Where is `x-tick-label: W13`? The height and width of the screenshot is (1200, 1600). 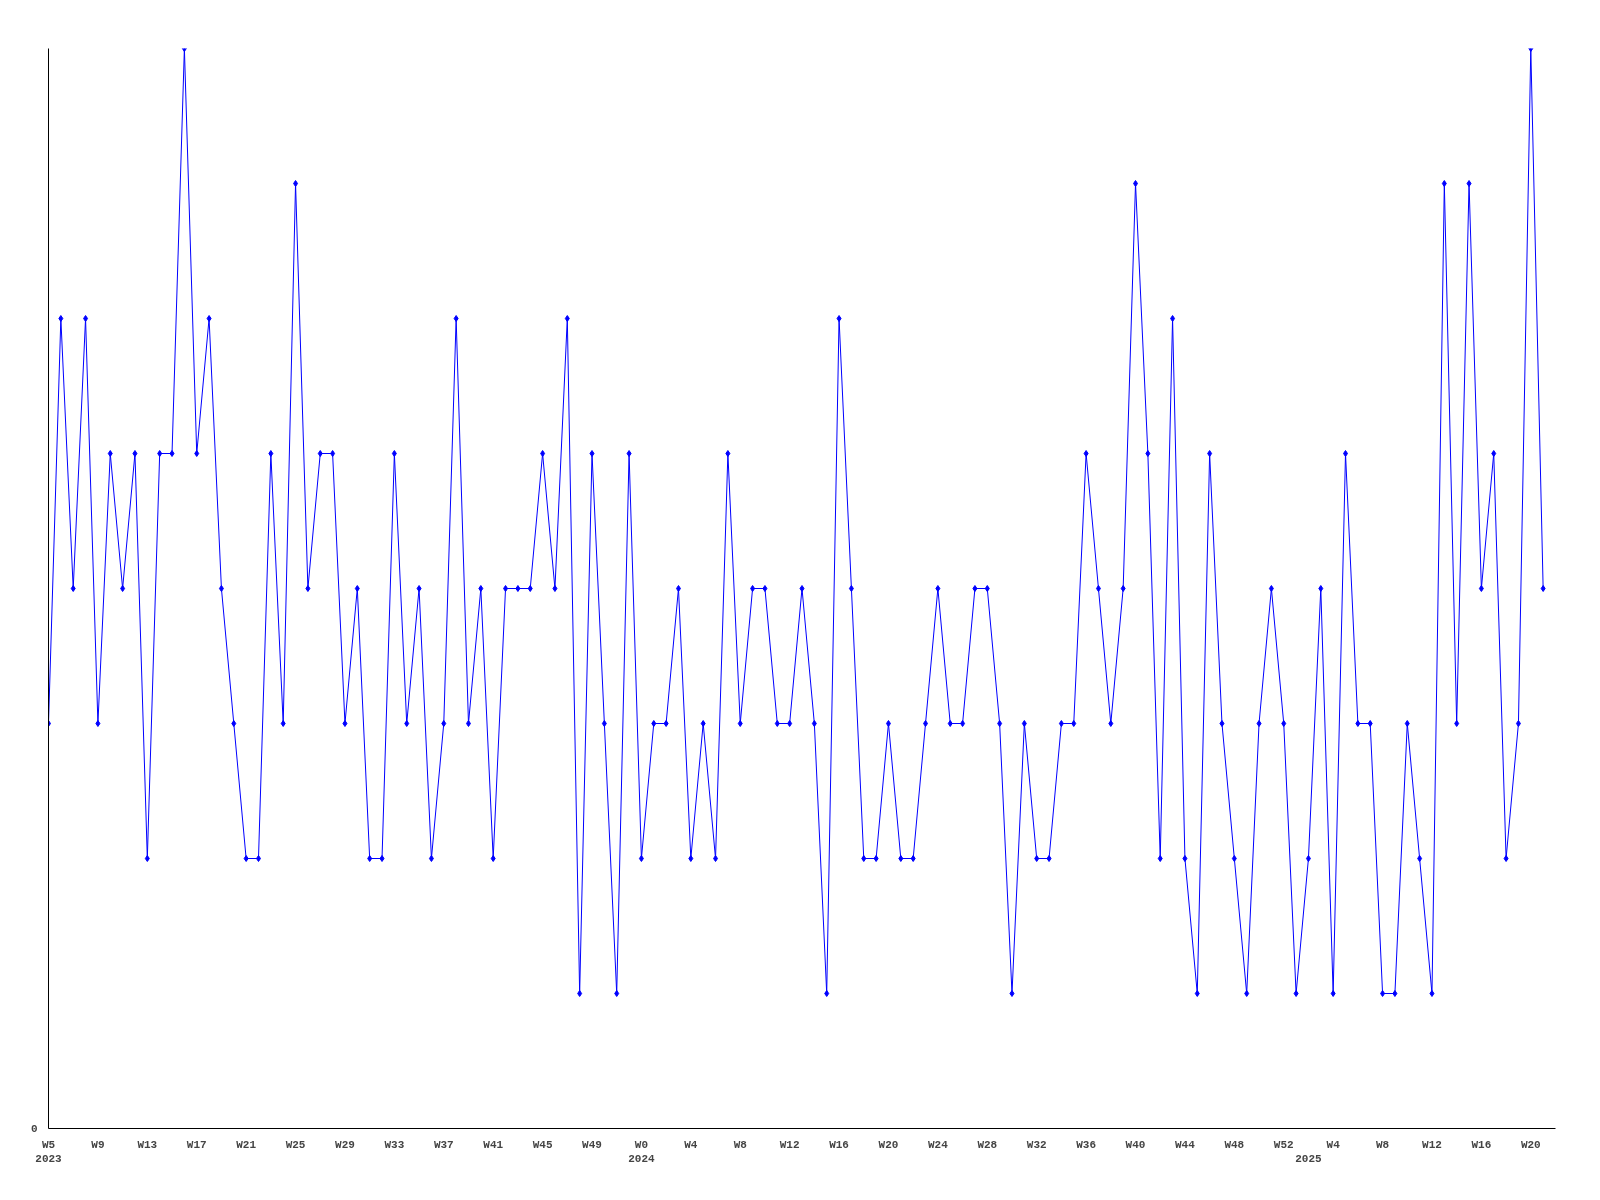
x-tick-label: W13 is located at coordinates (147, 1144).